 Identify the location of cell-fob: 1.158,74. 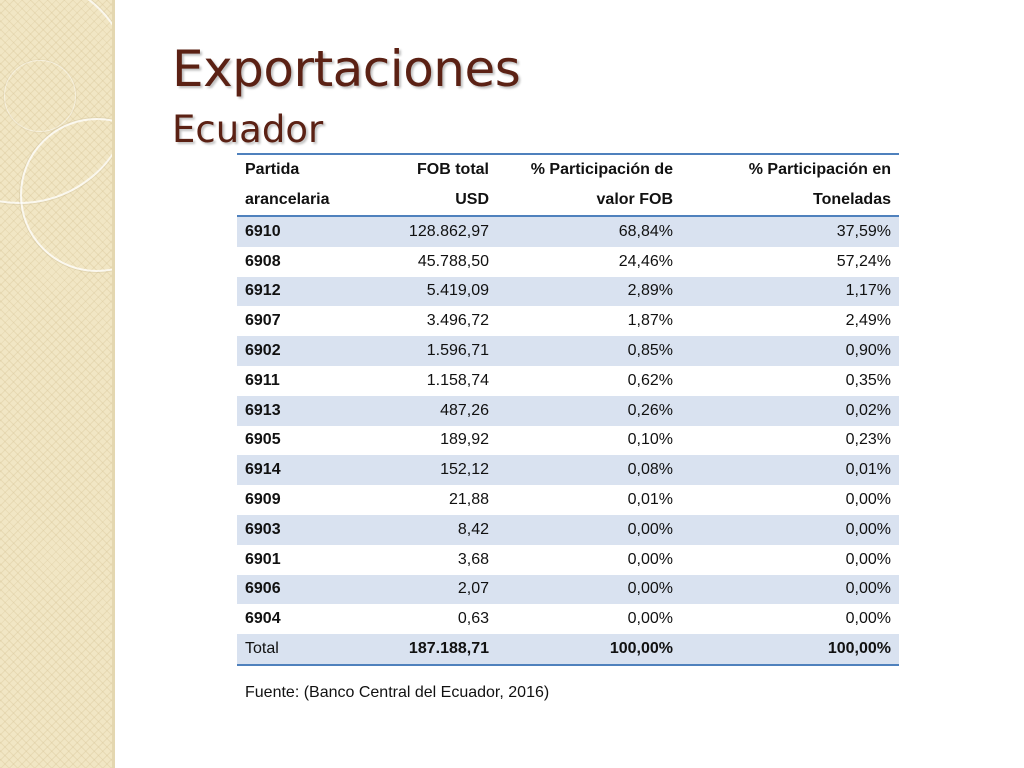
(434, 380).